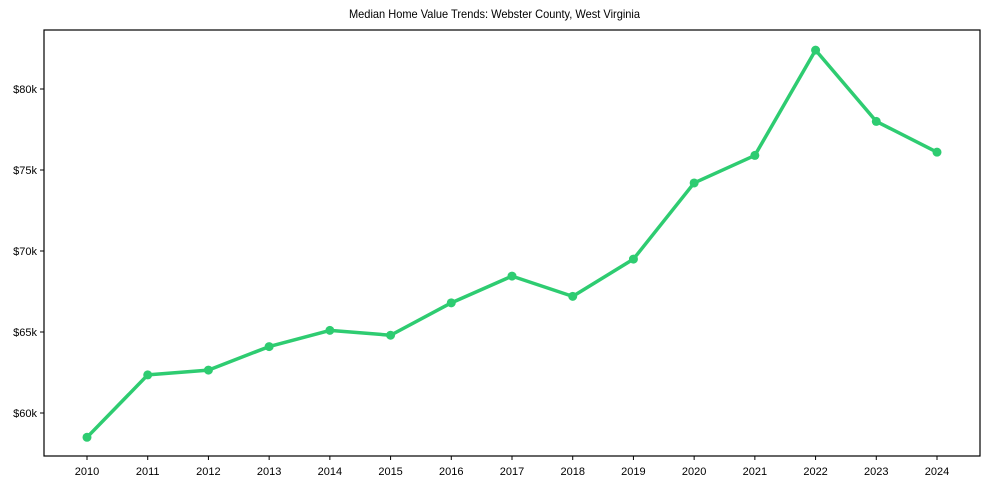 This screenshot has width=989, height=490. Describe the element at coordinates (25, 90) in the screenshot. I see `y-tick-label: $80k` at that location.